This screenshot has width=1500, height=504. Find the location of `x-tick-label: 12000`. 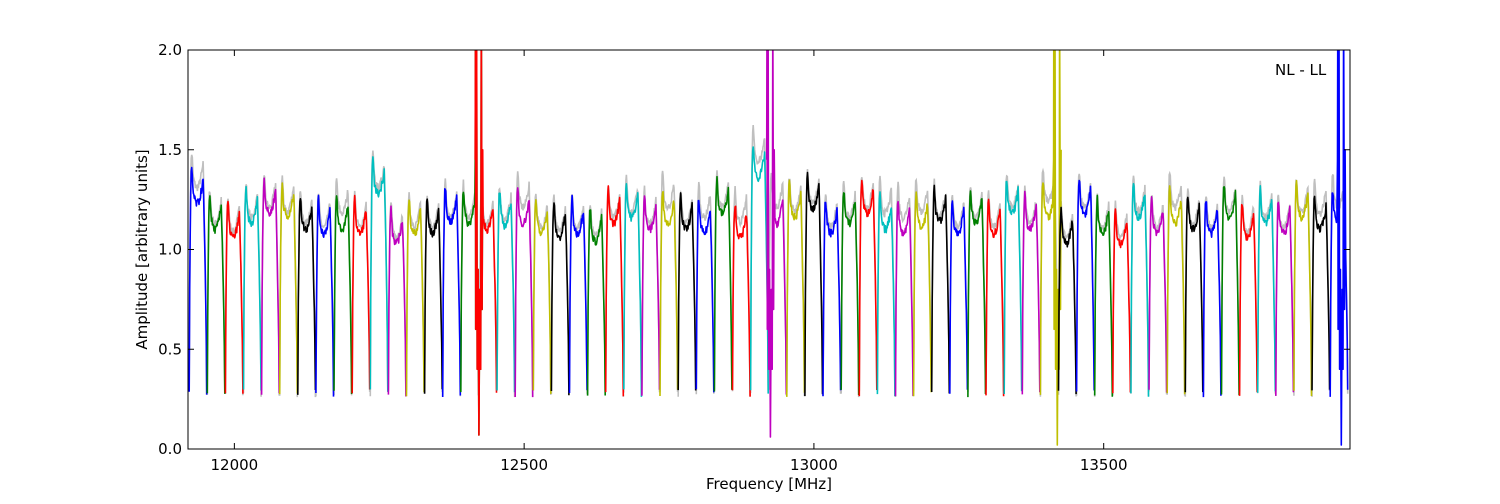

x-tick-label: 12000 is located at coordinates (235, 465).